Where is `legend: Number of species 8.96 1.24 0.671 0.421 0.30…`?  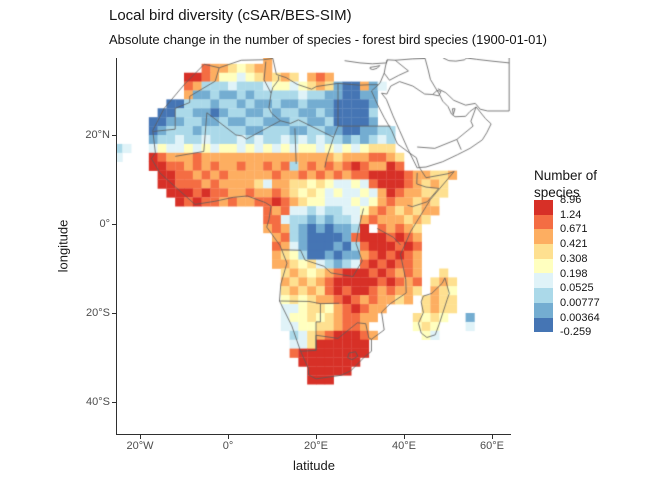
legend: Number of species 8.96 1.24 0.671 0.421 0.30… is located at coordinates (567, 252).